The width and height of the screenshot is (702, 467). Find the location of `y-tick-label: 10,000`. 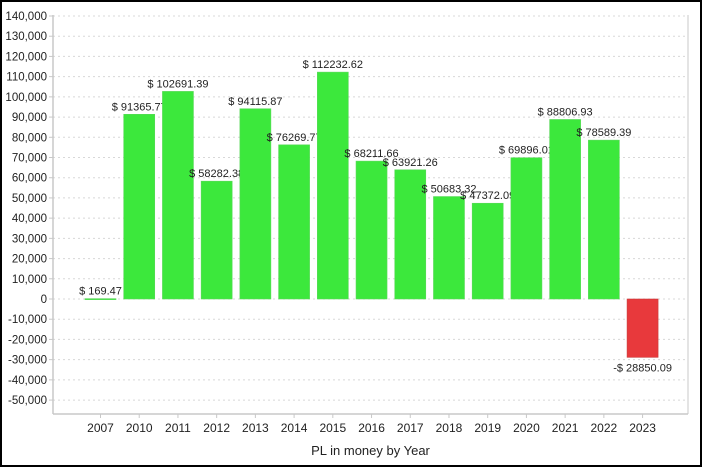

y-tick-label: 10,000 is located at coordinates (29, 280).